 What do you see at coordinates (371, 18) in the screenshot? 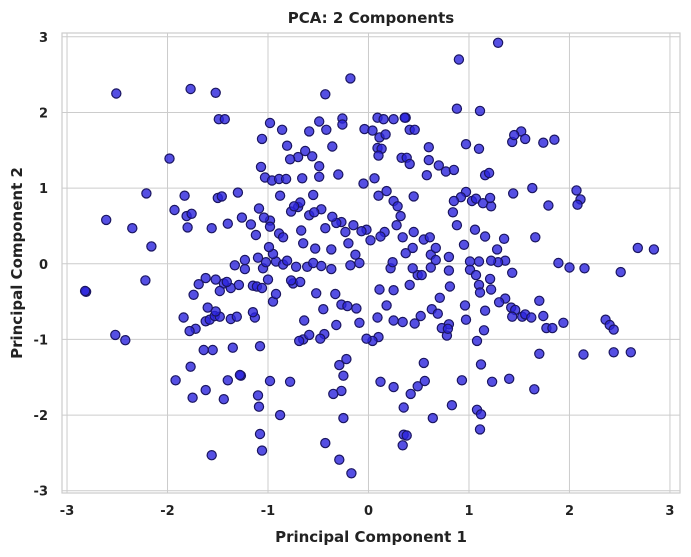
I see `chart-title: PCA: 2 Components` at bounding box center [371, 18].